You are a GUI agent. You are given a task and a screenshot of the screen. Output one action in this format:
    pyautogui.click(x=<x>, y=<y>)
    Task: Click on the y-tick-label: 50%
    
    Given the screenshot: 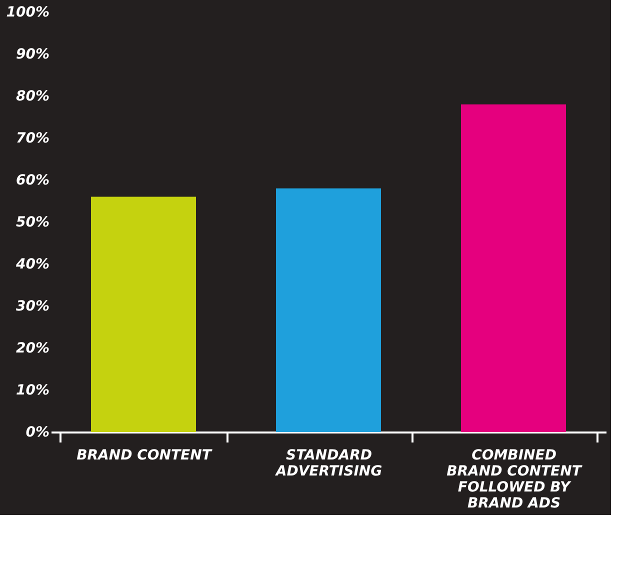 What is the action you would take?
    pyautogui.click(x=33, y=222)
    